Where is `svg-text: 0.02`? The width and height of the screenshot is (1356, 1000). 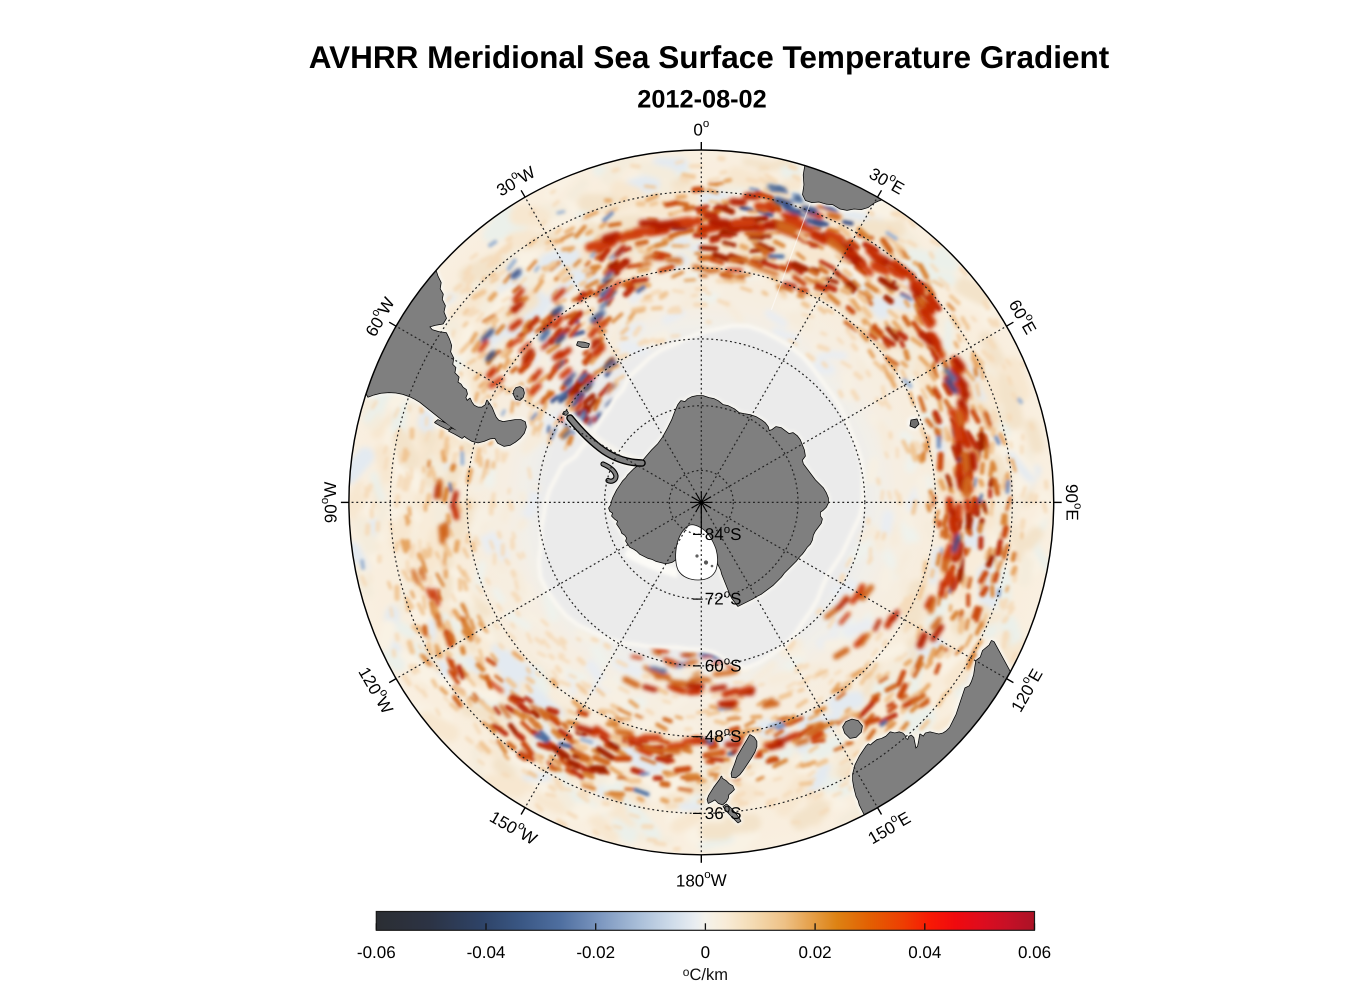 svg-text: 0.02 is located at coordinates (815, 952).